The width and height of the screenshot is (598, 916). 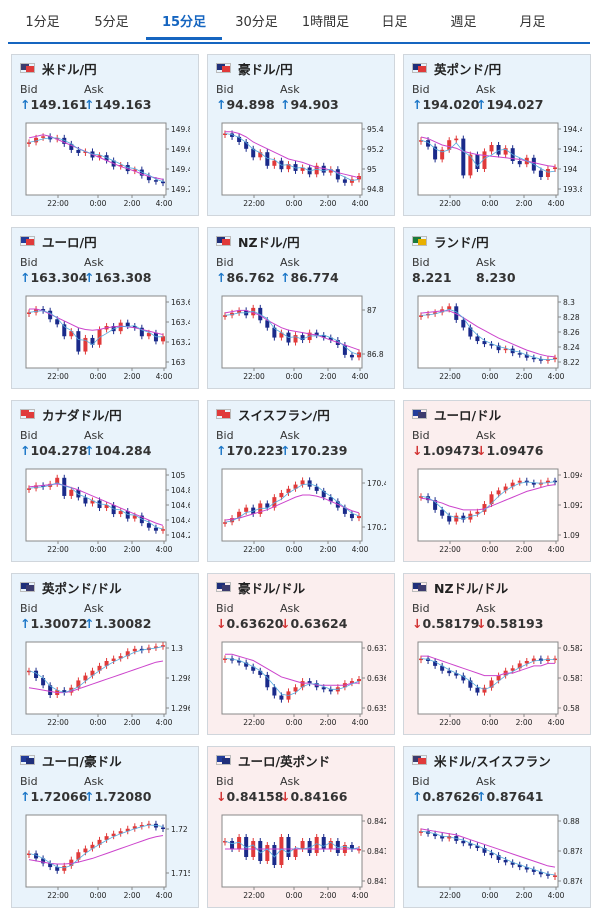 I want to click on price-chart: 163.6 163.4 163.2 163 22:00 0:00 2:00 4:00, so click(x=105, y=339).